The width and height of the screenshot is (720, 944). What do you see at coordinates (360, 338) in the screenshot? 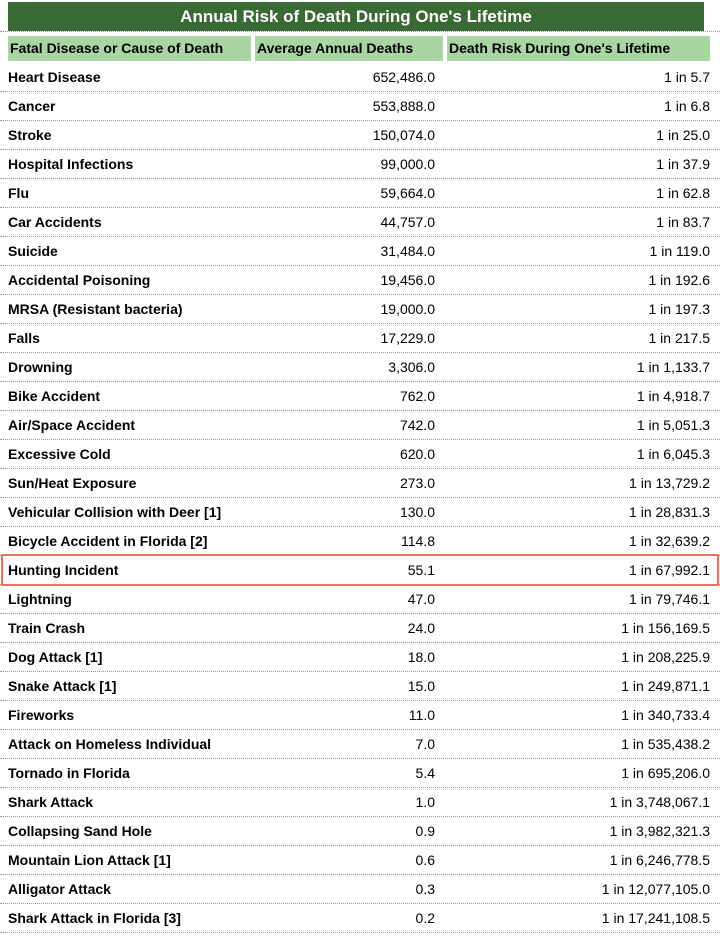
I see `table-row: Falls 17,229.0 1 in 217.5` at bounding box center [360, 338].